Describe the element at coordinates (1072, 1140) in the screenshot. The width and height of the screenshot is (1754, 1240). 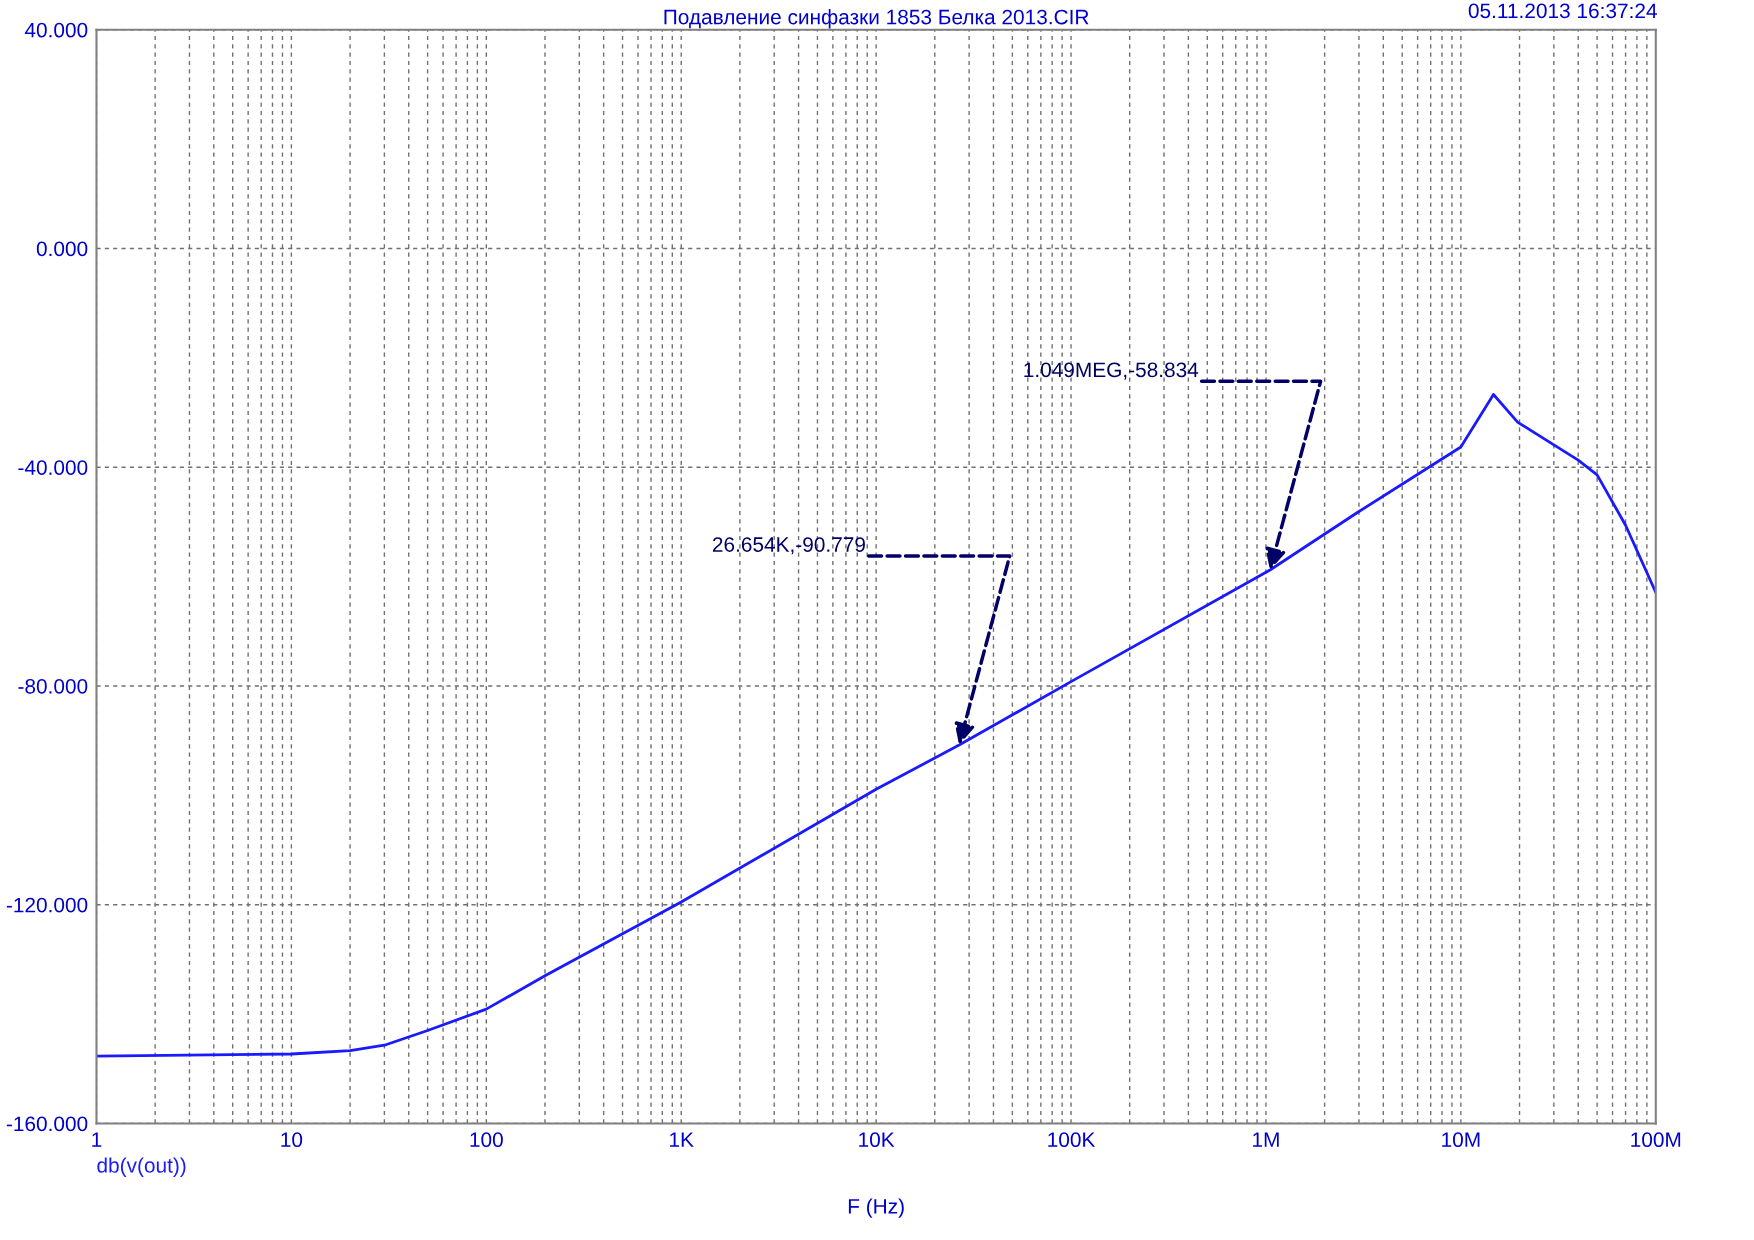
I see `x-tick-label: 100K` at that location.